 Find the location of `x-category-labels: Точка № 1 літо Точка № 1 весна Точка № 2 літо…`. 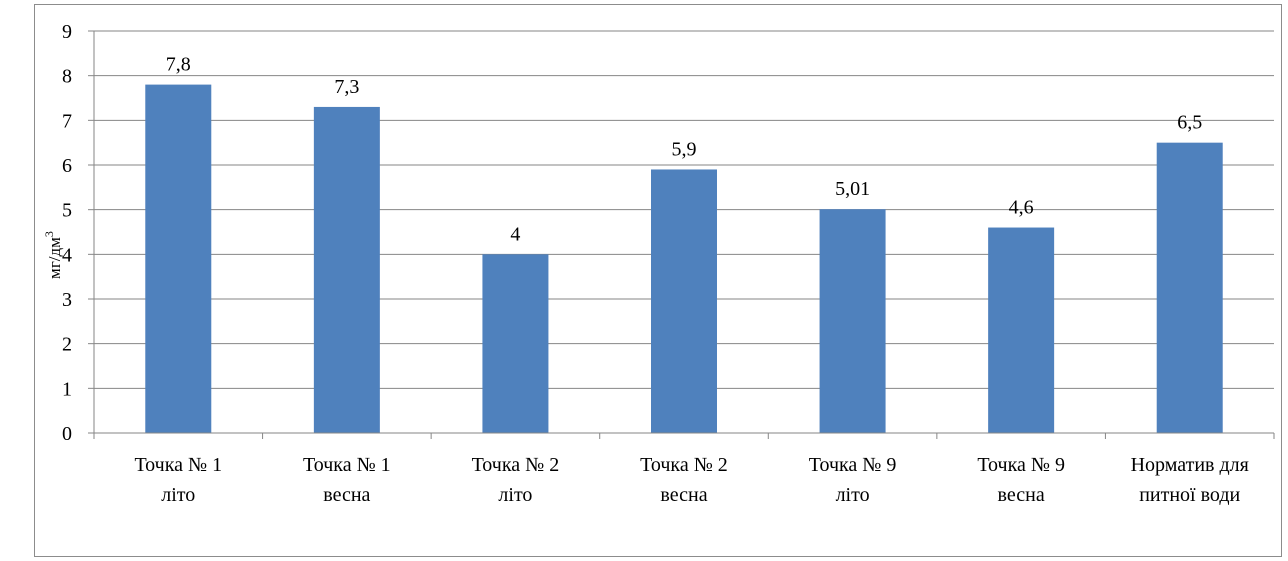

x-category-labels: Точка № 1 літо Точка № 1 весна Точка № 2 літо… is located at coordinates (691, 480).